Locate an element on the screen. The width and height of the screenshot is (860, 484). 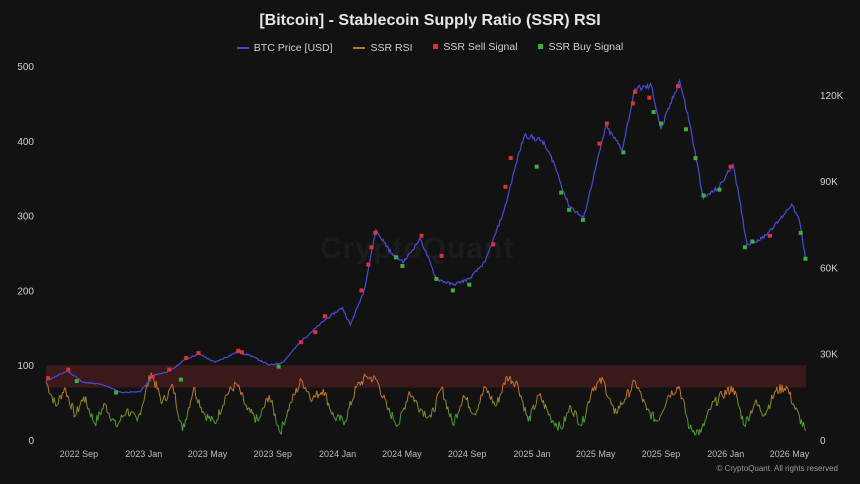
right-axis-tick-label: 0 is located at coordinates (823, 441).